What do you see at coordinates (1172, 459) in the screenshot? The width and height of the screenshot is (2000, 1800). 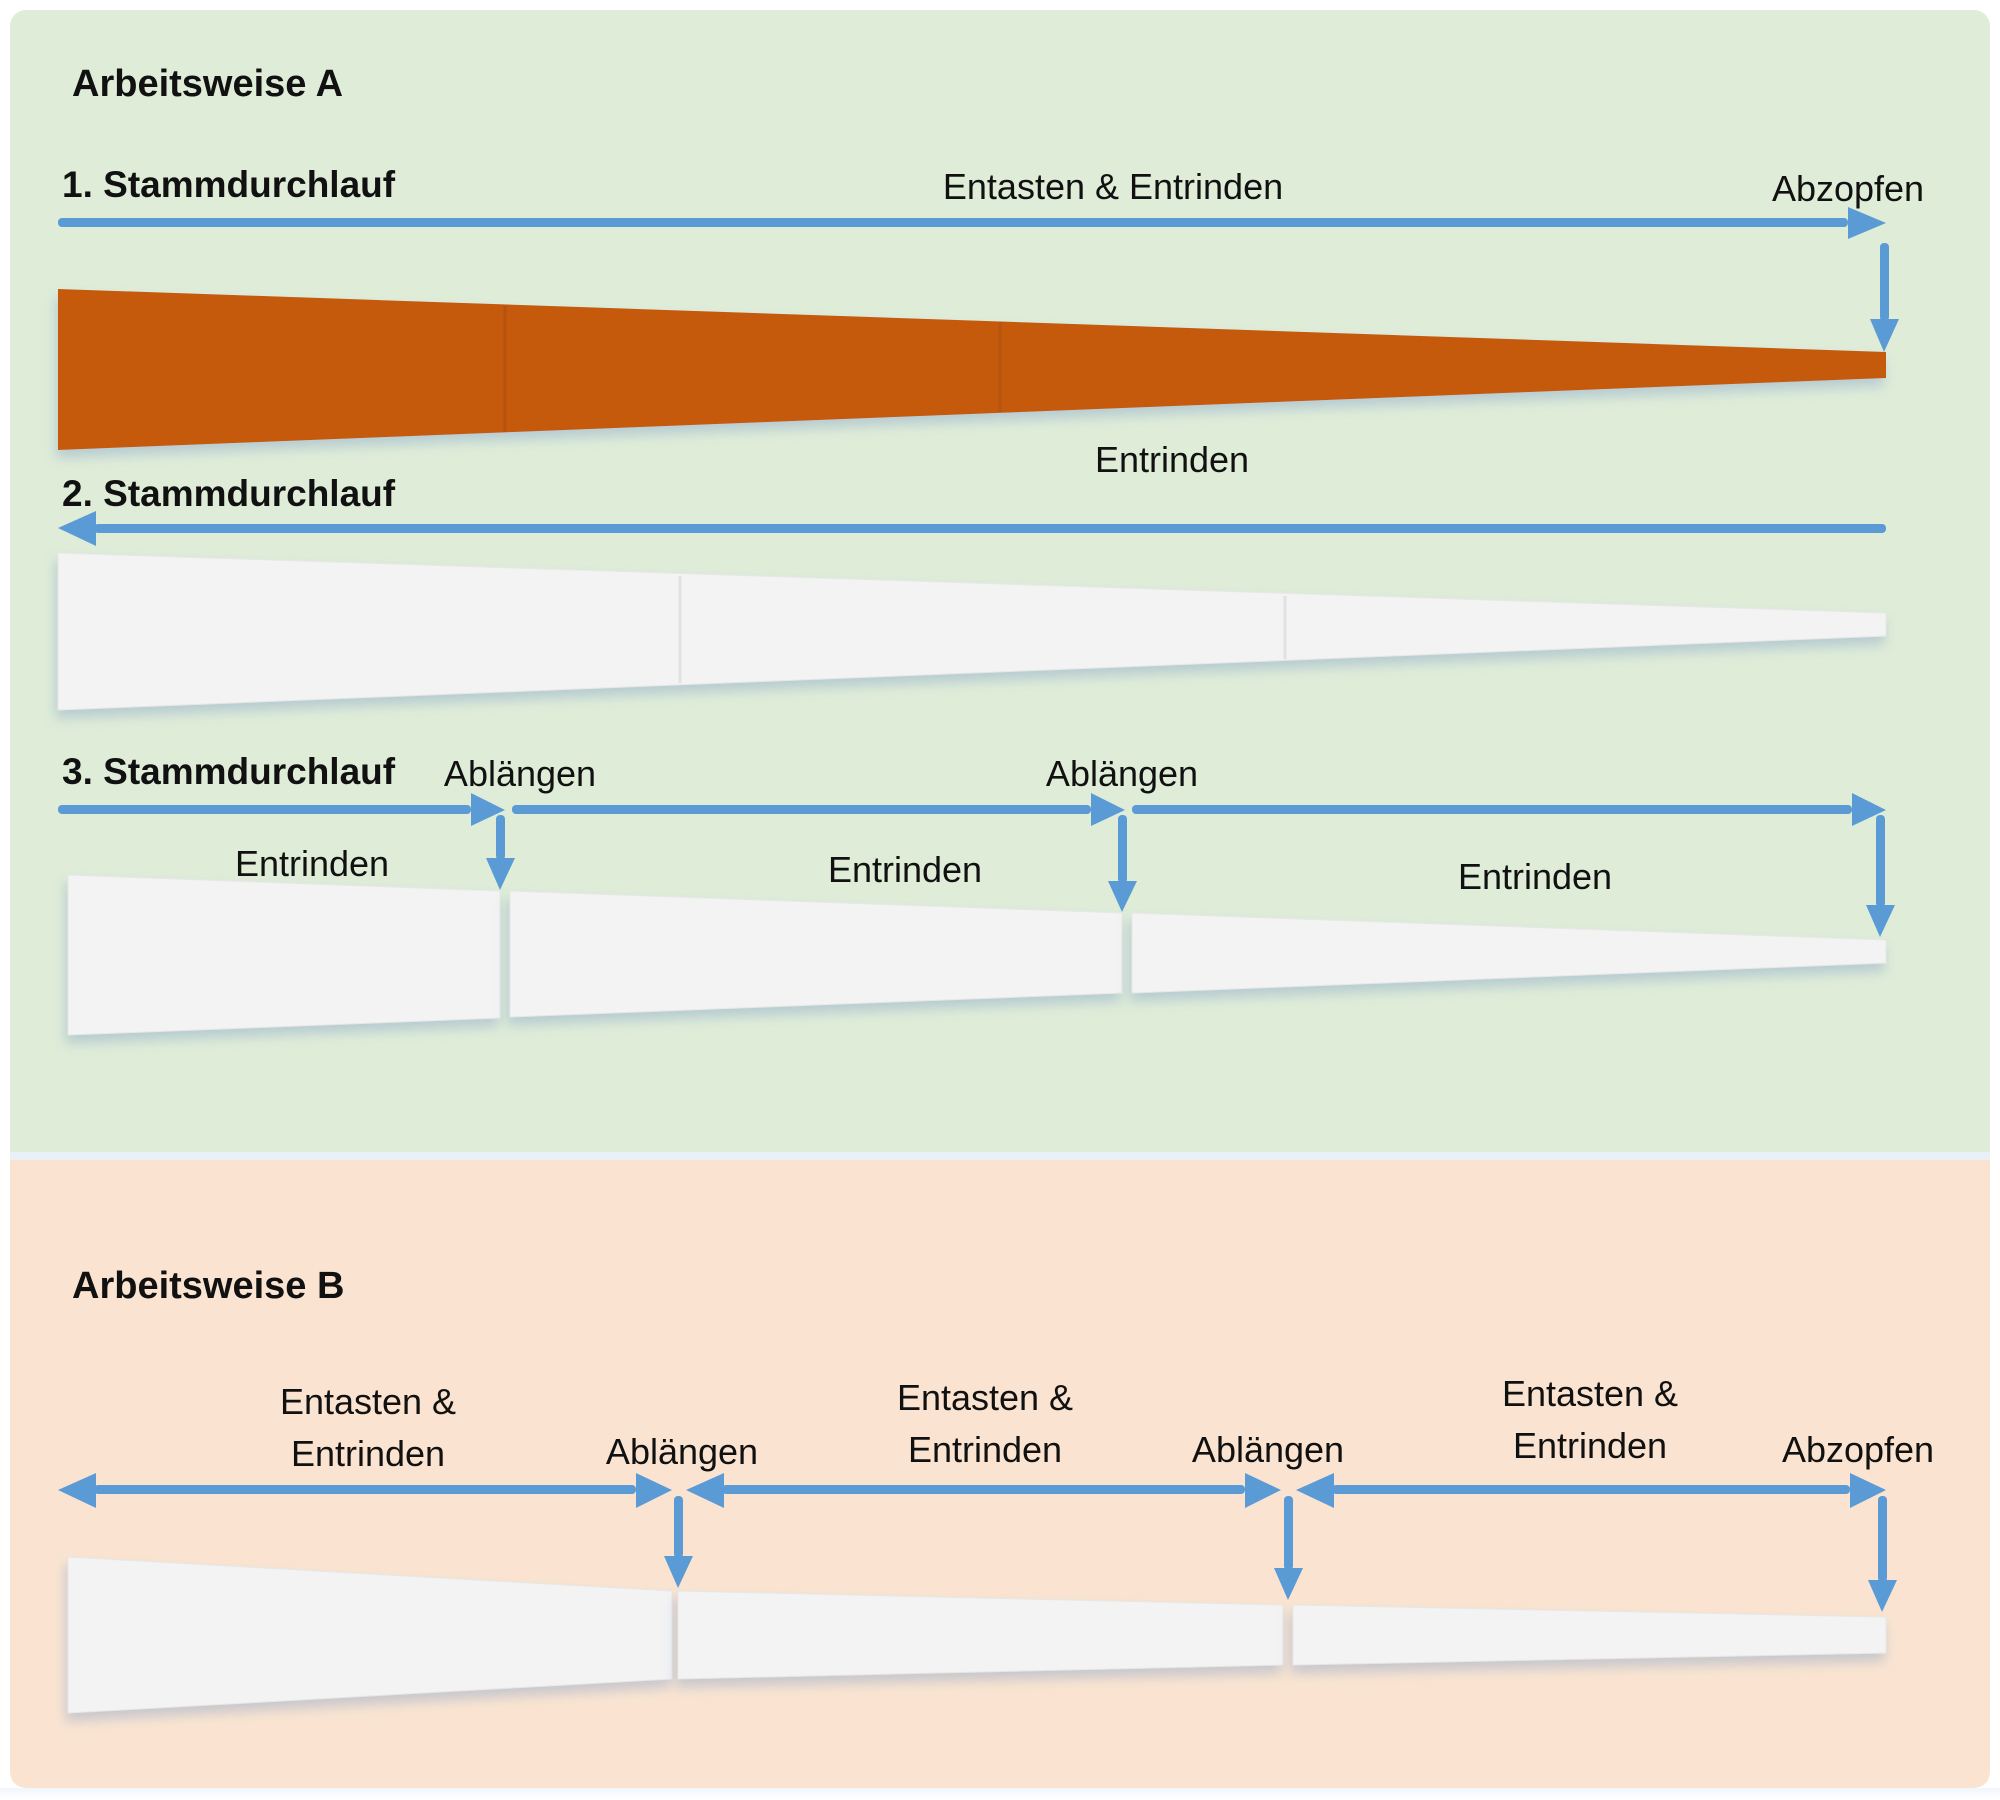 I see `pass2-action-label: Entrinden` at bounding box center [1172, 459].